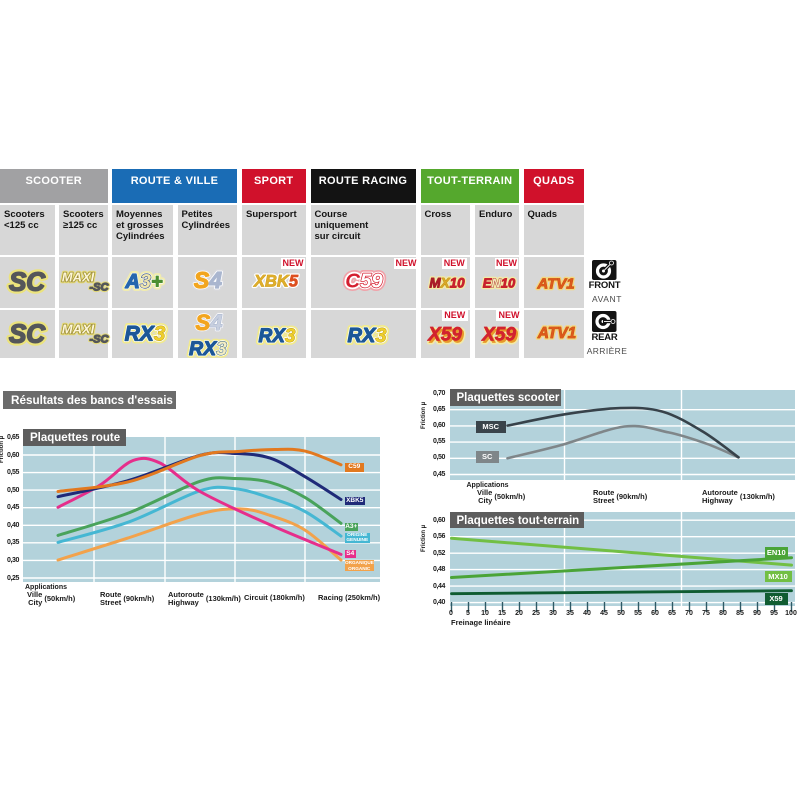  What do you see at coordinates (143, 282) in the screenshot?
I see `svg-text: A3+` at bounding box center [143, 282].